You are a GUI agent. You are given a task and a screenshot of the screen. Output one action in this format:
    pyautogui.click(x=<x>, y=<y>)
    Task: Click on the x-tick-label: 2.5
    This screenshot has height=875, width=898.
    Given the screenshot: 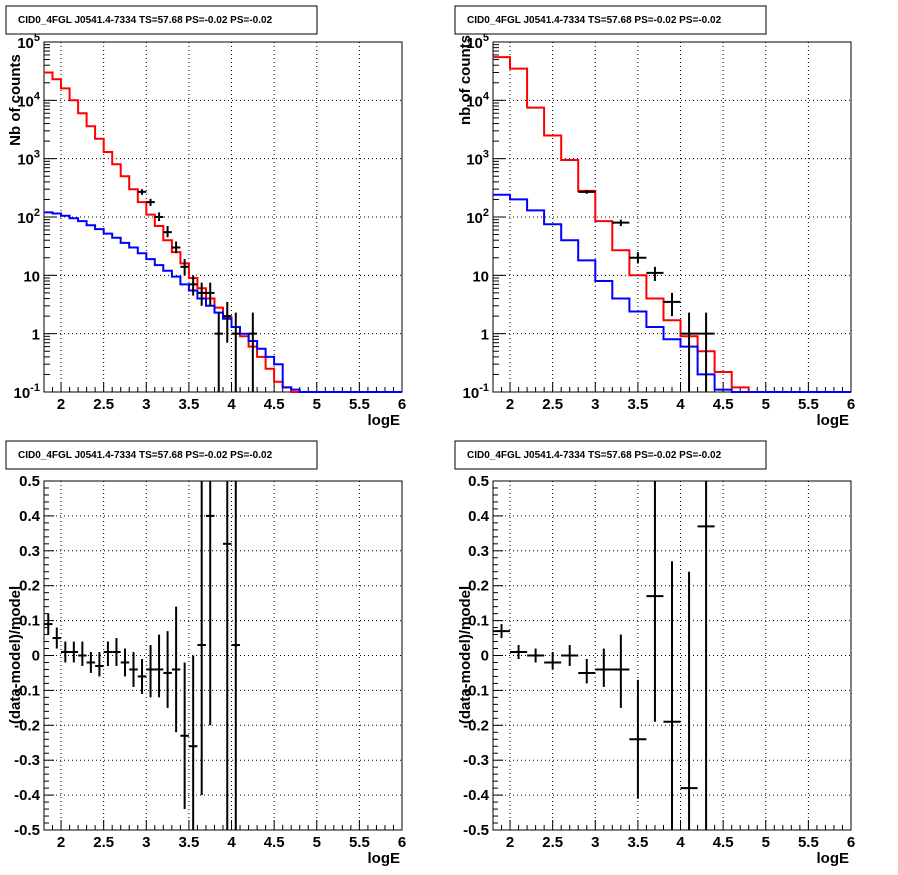 What is the action you would take?
    pyautogui.click(x=552, y=842)
    